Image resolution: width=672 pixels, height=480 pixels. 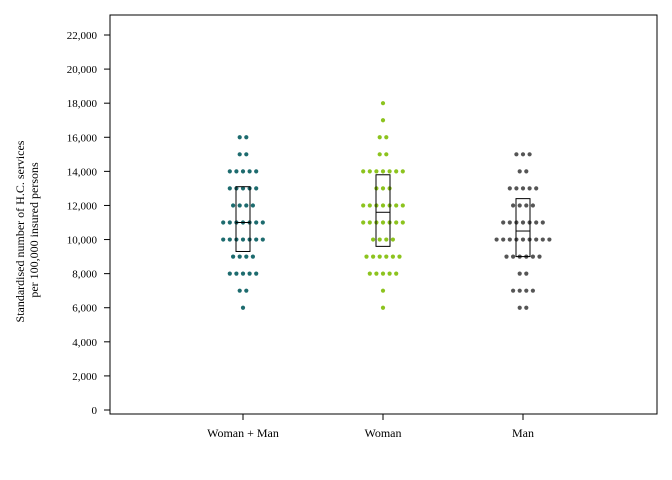 What do you see at coordinates (382, 433) in the screenshot?
I see `x-category-label: Woman` at bounding box center [382, 433].